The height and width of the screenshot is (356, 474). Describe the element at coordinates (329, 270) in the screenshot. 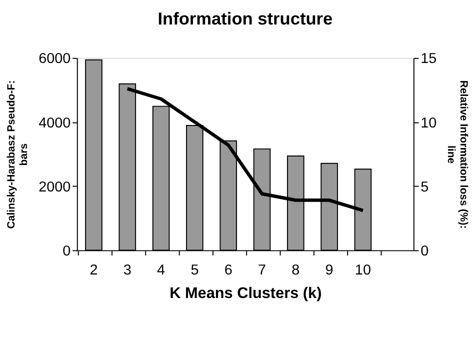

I see `x-tick-label: 9` at that location.